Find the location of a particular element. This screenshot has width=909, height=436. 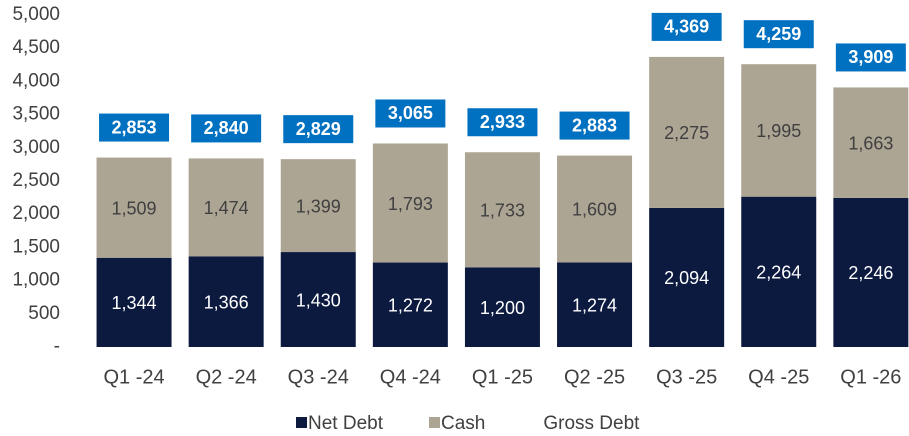

data-label: 2,246 is located at coordinates (870, 273).